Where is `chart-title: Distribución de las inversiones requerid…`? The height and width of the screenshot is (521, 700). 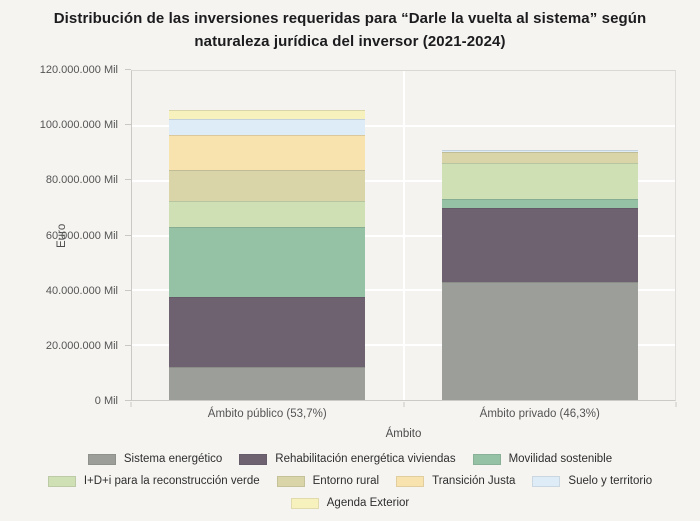
chart-title: Distribución de las inversiones requerid… is located at coordinates (350, 30).